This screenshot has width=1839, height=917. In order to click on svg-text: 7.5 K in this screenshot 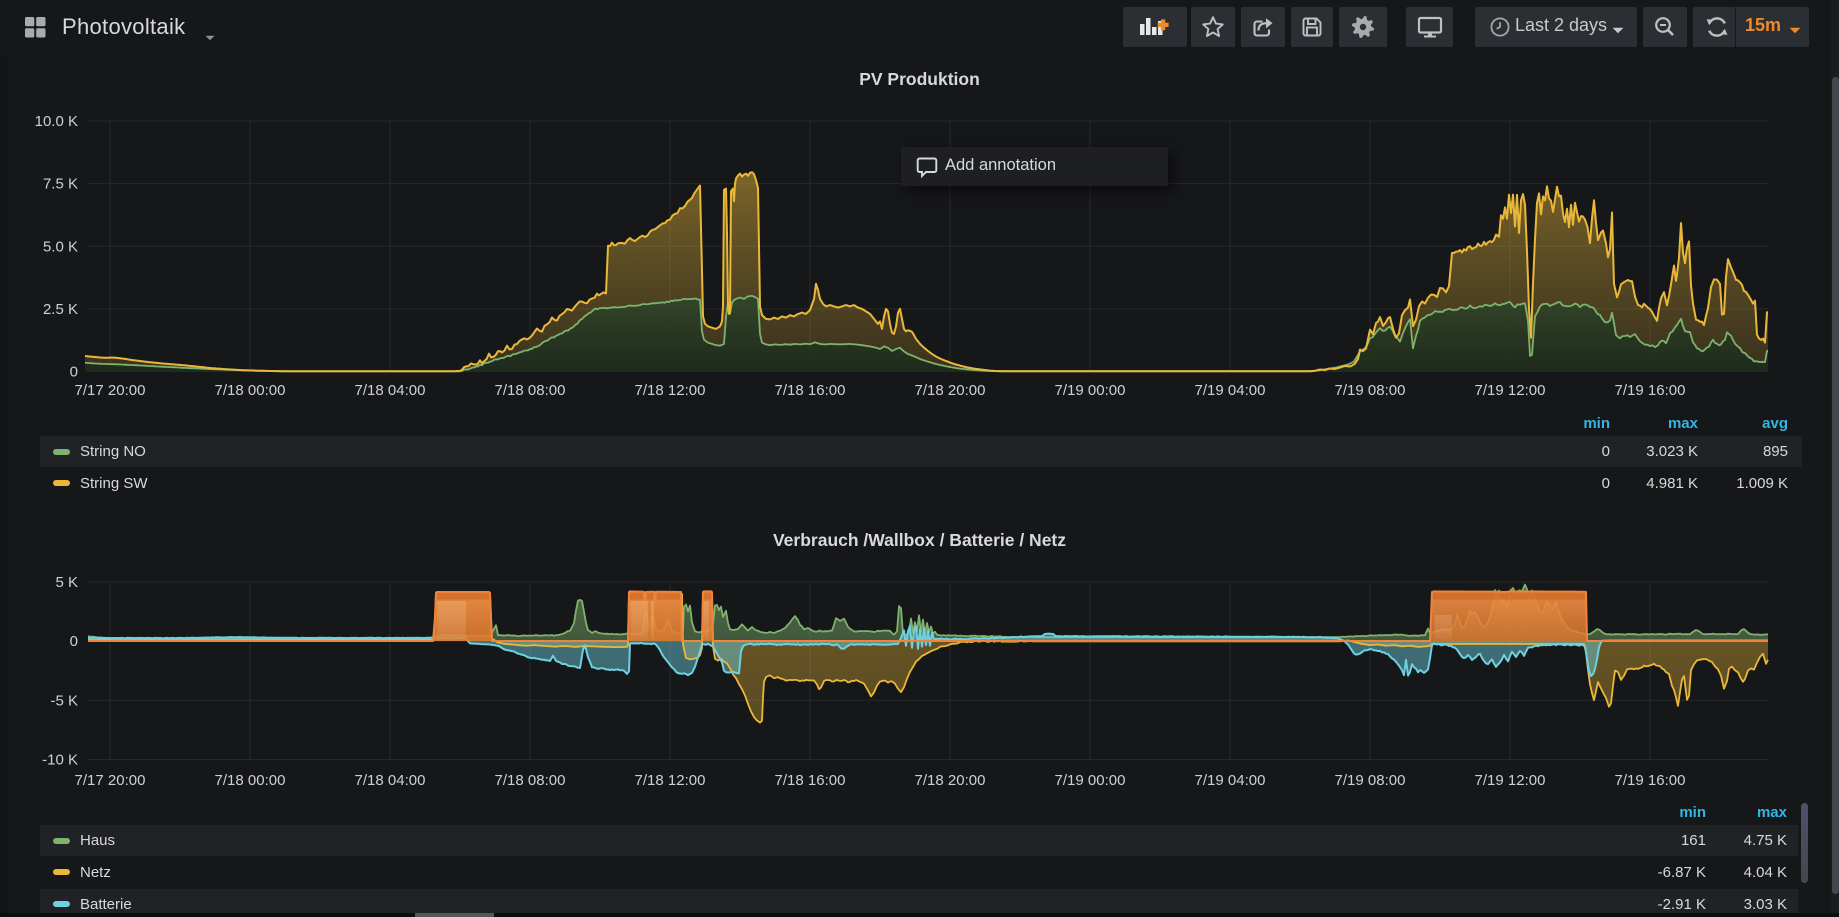, I will do `click(60, 184)`.